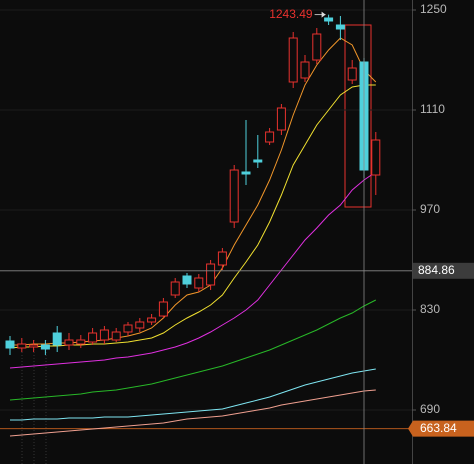  I want to click on reference-price-box, so click(441, 428).